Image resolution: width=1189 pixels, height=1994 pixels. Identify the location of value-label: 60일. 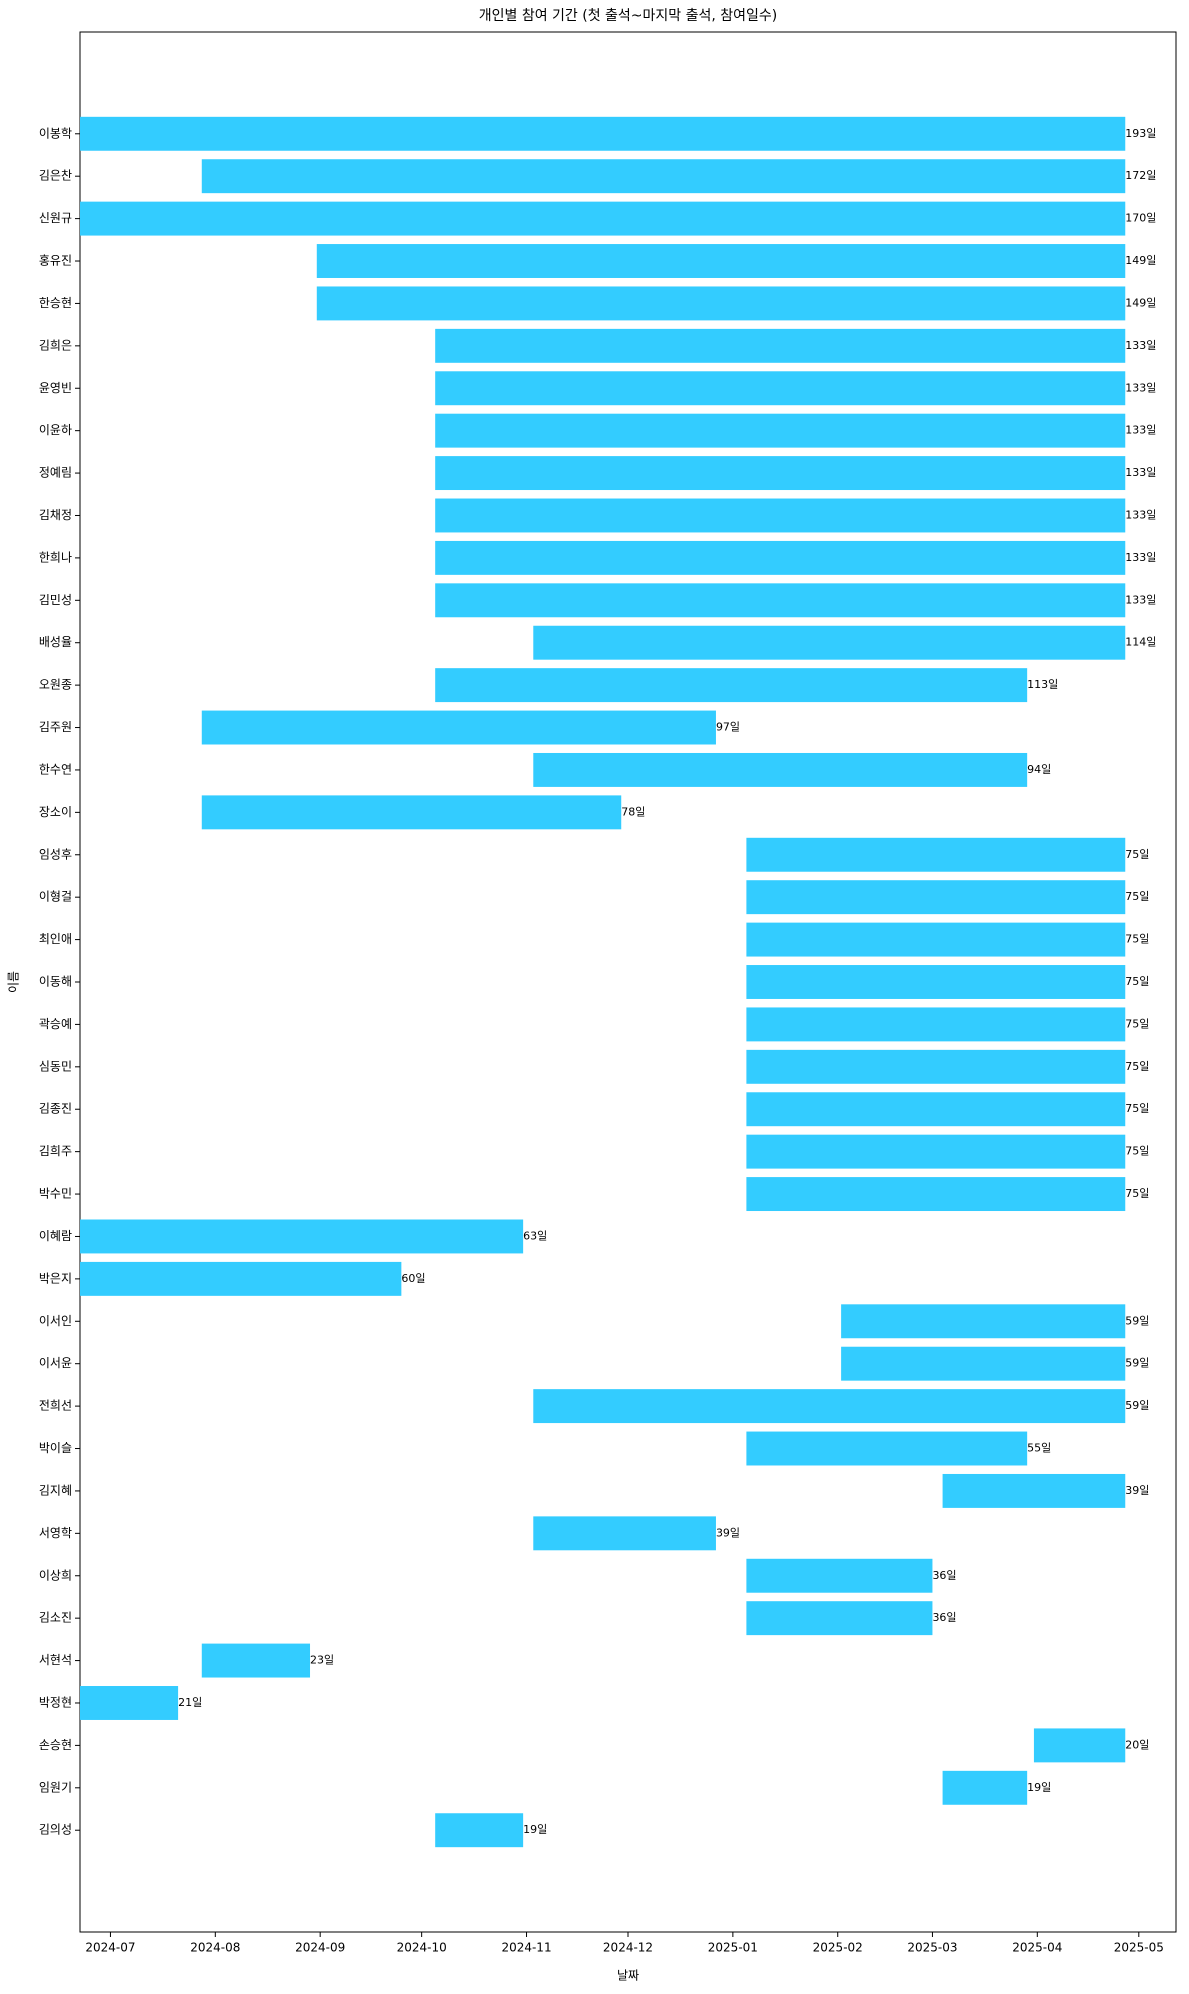
(413, 1278).